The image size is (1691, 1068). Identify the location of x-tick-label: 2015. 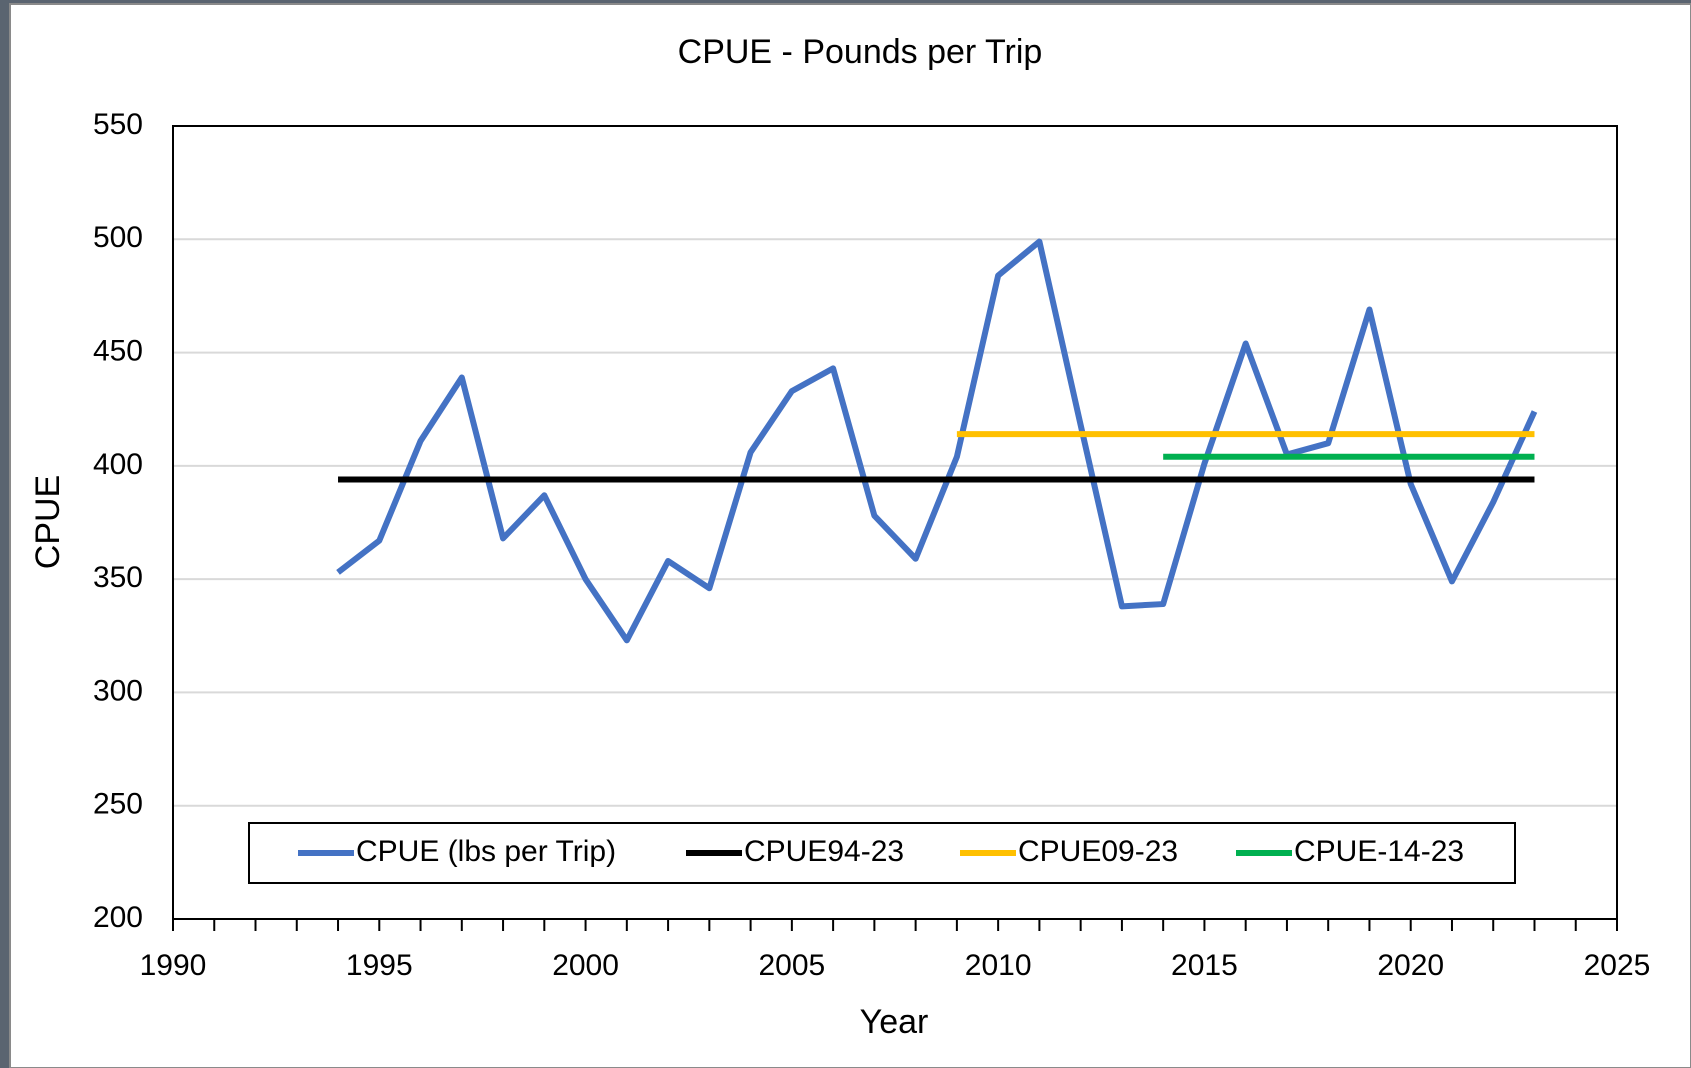
(1204, 965).